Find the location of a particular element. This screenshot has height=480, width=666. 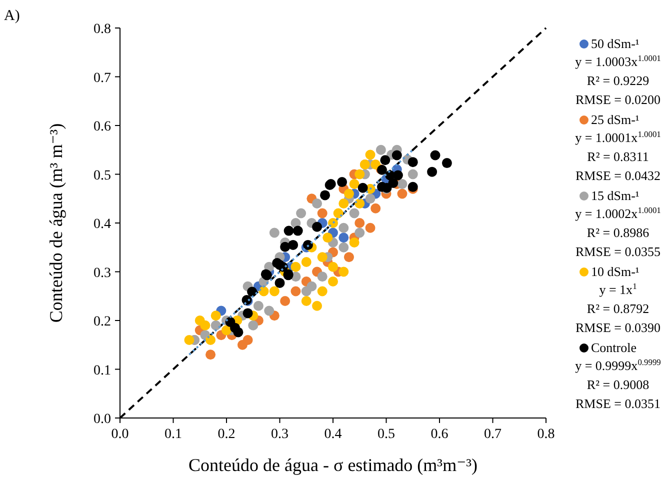

legend-label: 50 dSm-¹ is located at coordinates (615, 43).